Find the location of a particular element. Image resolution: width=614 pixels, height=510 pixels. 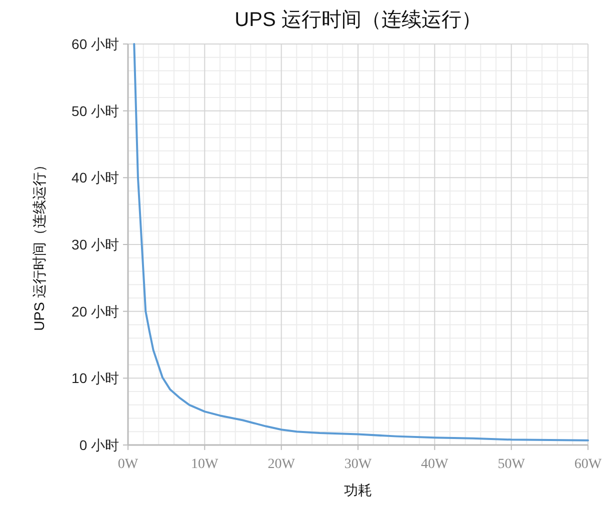

y-tick-label: 50 小时 is located at coordinates (95, 110).